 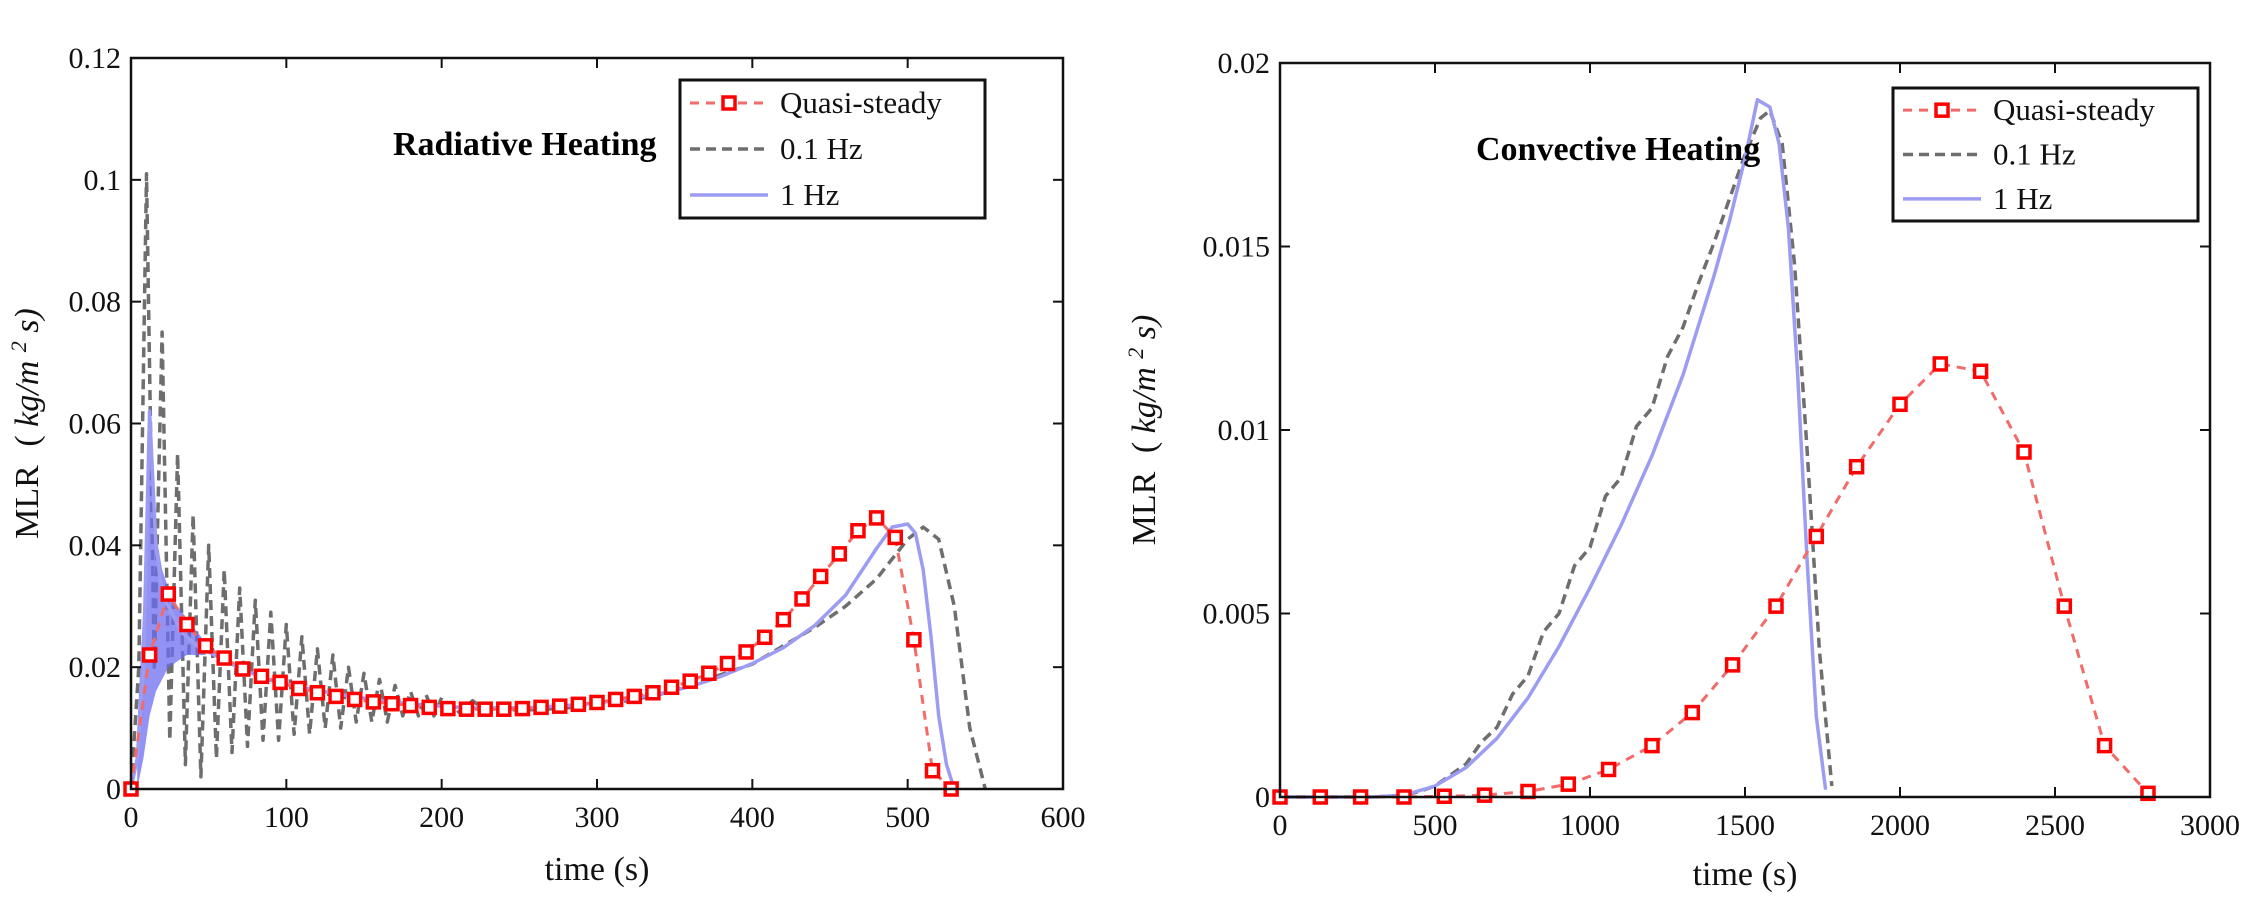 I want to click on y-tick-label: 0.015, so click(x=1237, y=247).